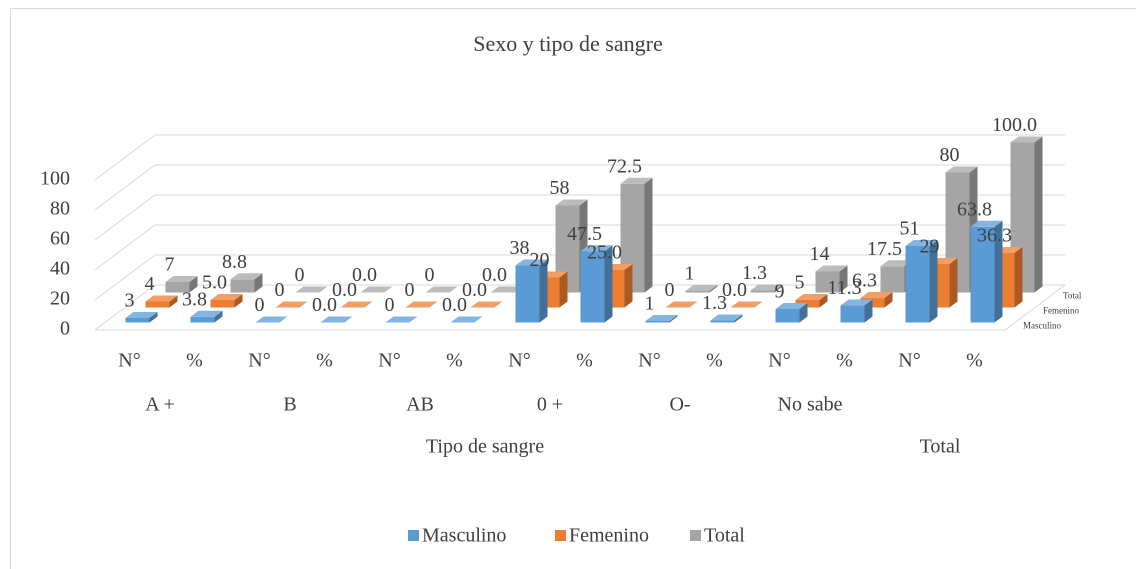  What do you see at coordinates (420, 405) in the screenshot?
I see `group-label: AB` at bounding box center [420, 405].